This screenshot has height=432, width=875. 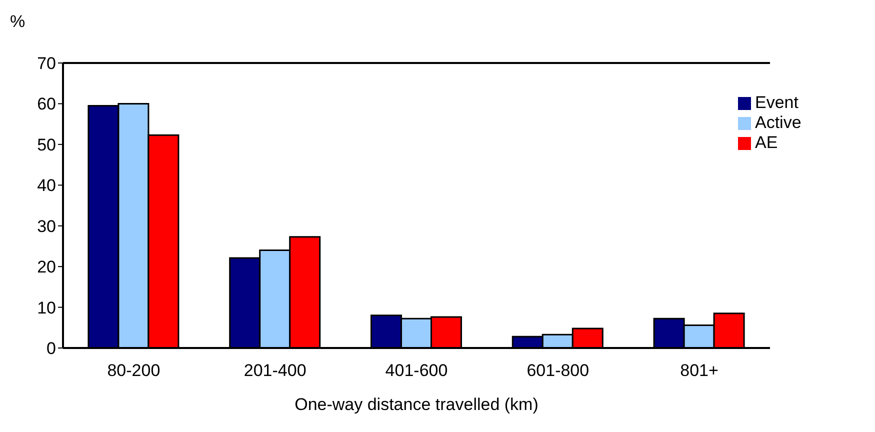 I want to click on y-tick-label: 50, so click(x=46, y=144).